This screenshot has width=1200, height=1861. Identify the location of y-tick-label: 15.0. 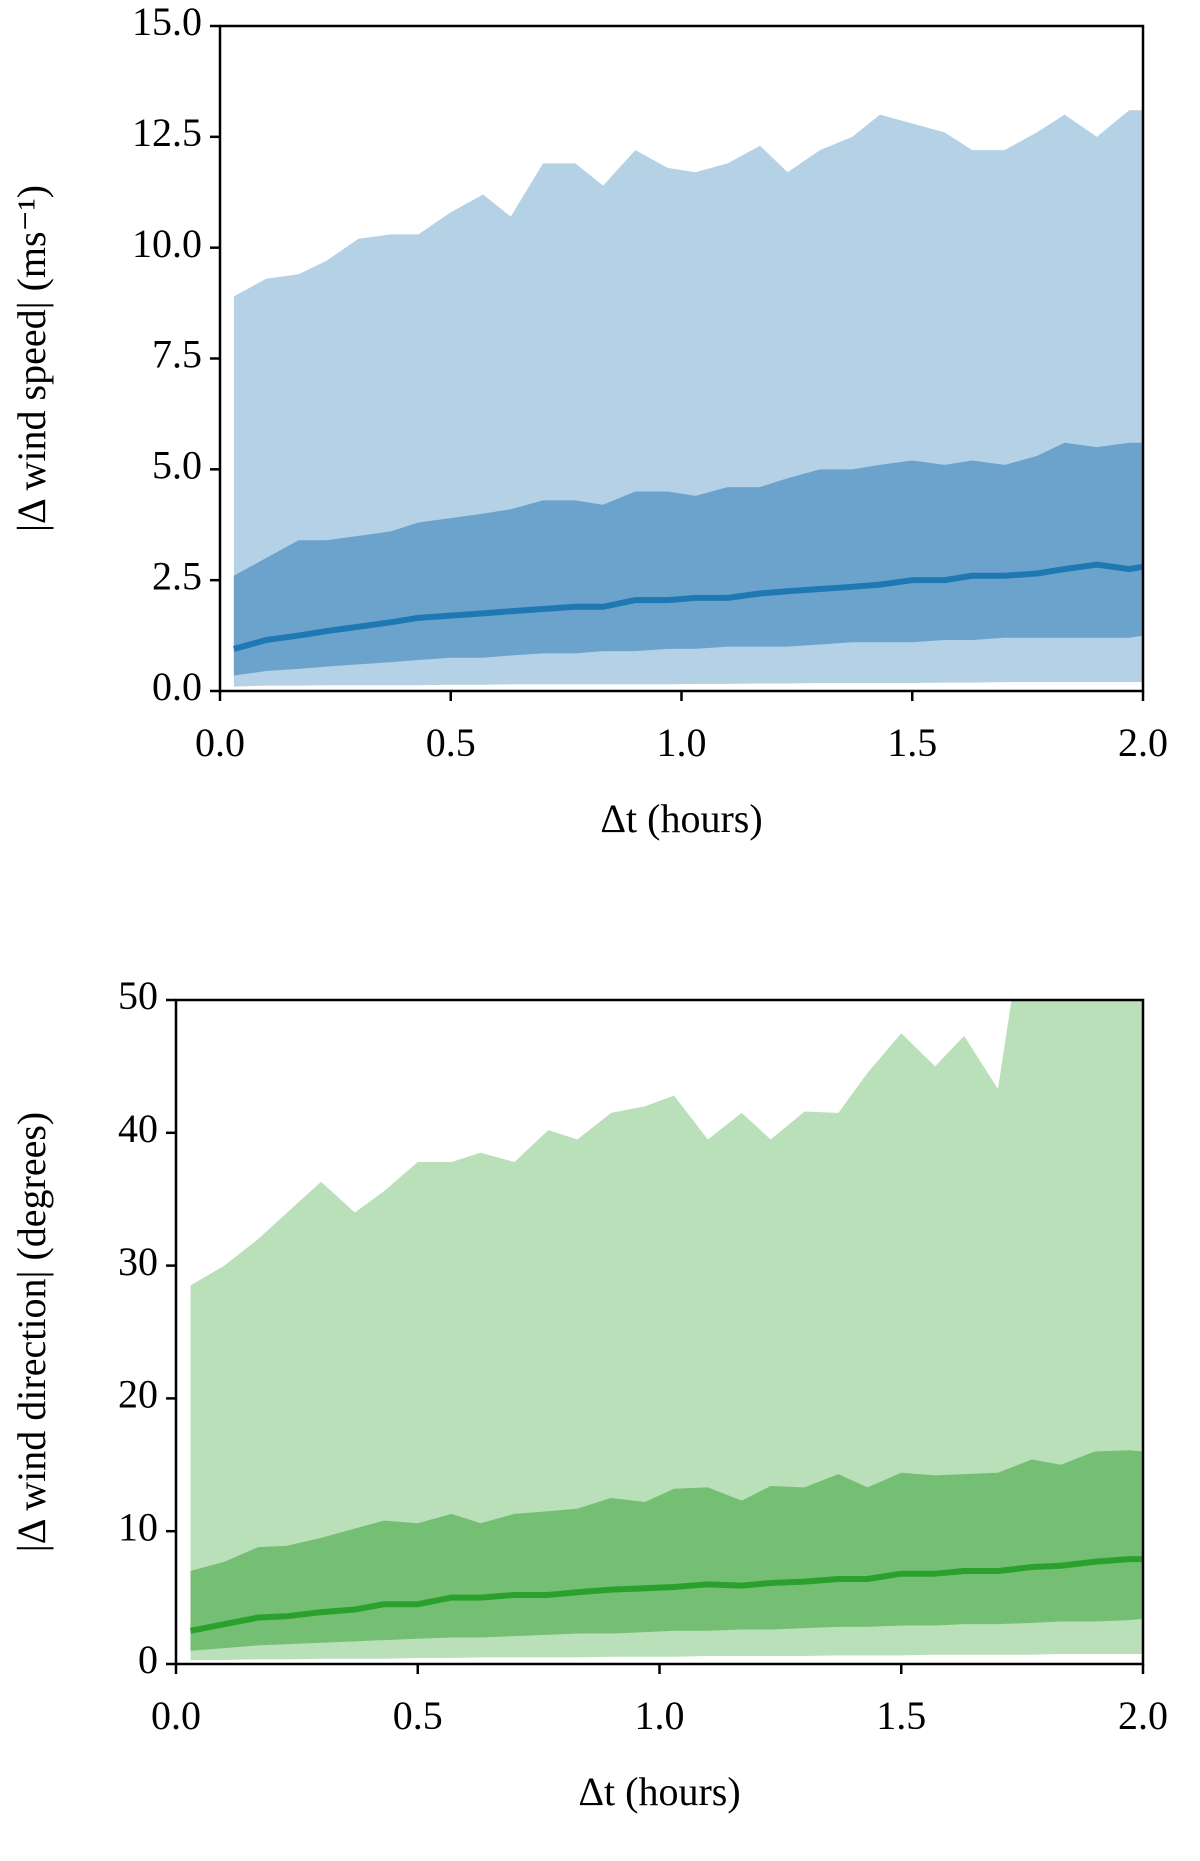
(167, 22).